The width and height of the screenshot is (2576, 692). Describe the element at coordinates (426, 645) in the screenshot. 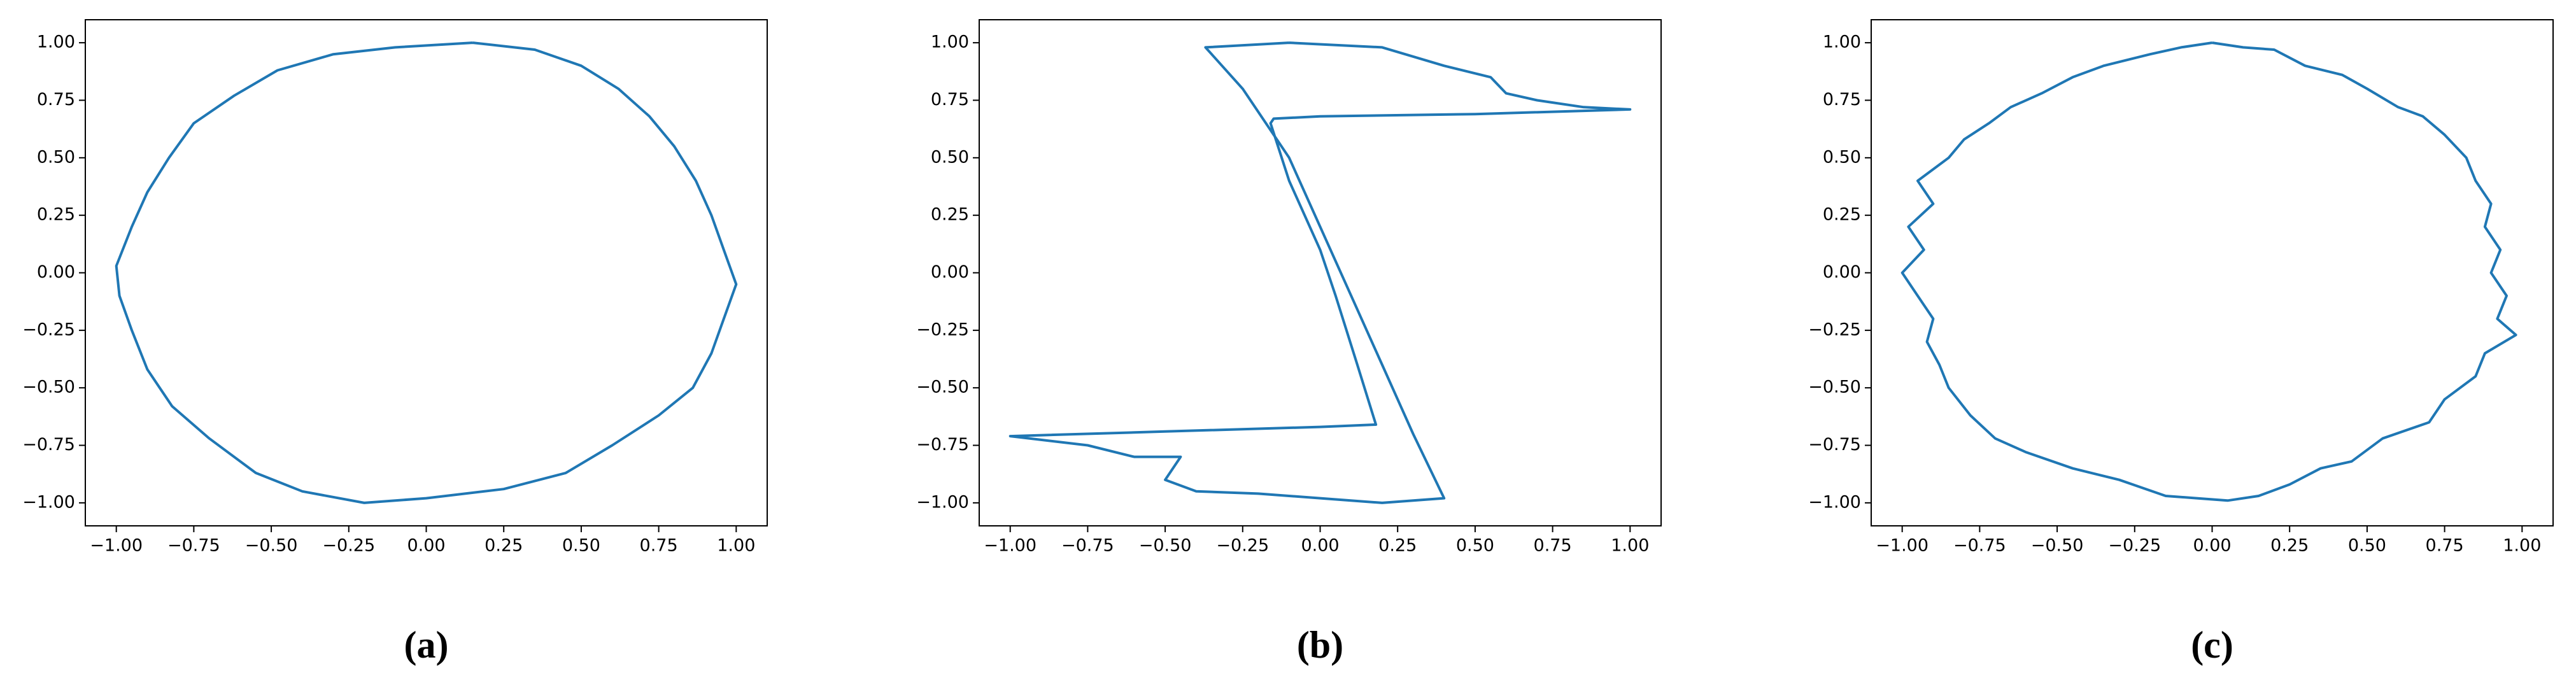

I see `caption: (a)` at that location.